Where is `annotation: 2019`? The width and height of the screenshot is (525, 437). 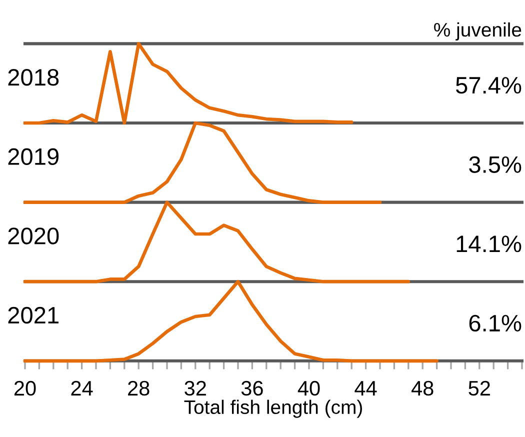
annotation: 2019 is located at coordinates (33, 157).